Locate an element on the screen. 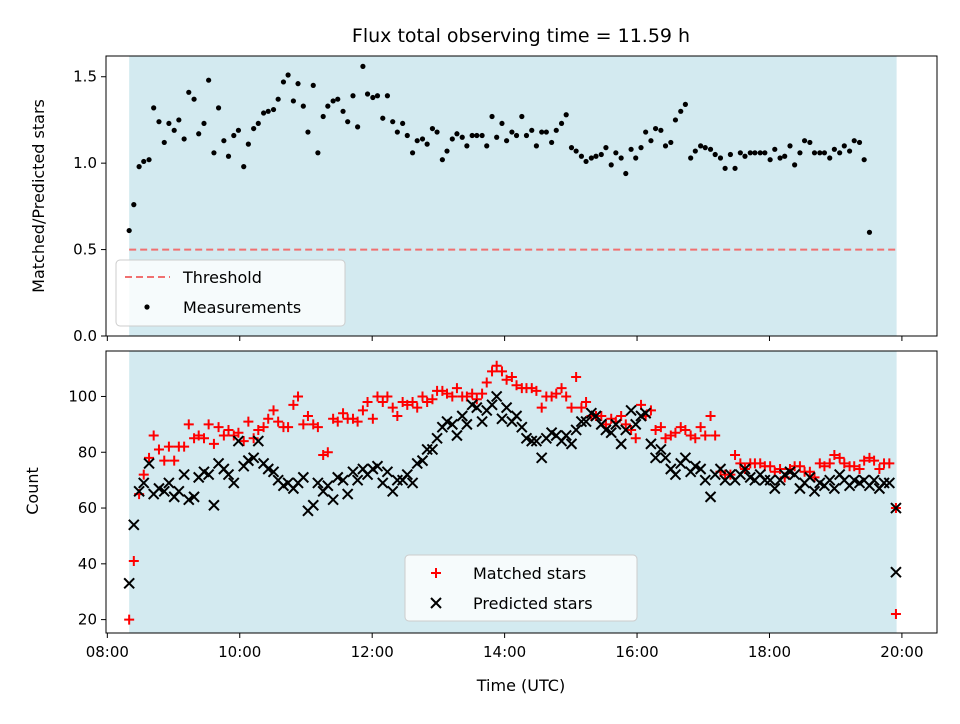  legend-predicted-label: Predicted stars is located at coordinates (533, 603).